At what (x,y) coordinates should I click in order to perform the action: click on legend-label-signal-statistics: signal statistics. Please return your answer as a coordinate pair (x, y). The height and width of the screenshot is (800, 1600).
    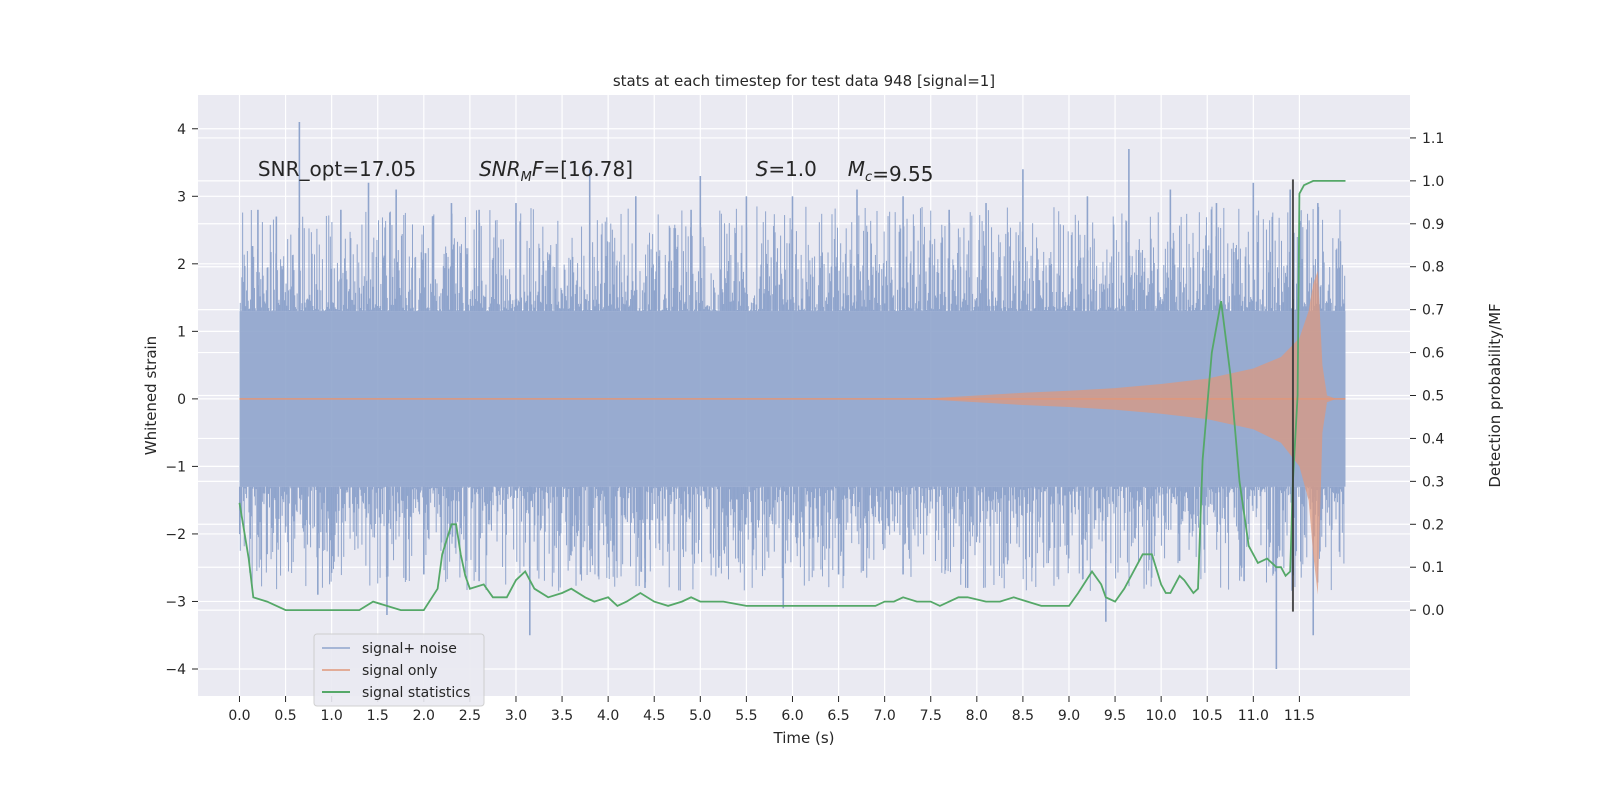
    Looking at the image, I should click on (416, 693).